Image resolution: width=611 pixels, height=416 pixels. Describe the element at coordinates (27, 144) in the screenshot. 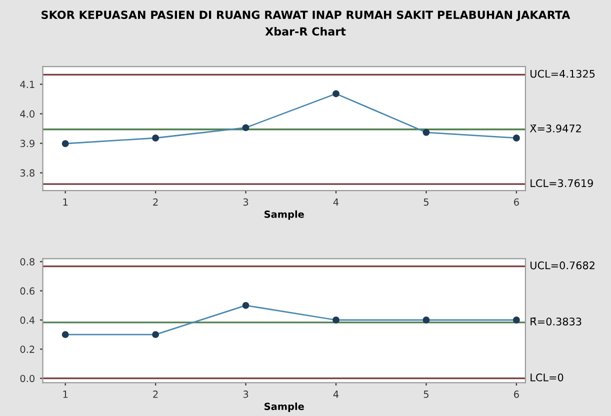

I see `y-tick-label: 3.9` at that location.